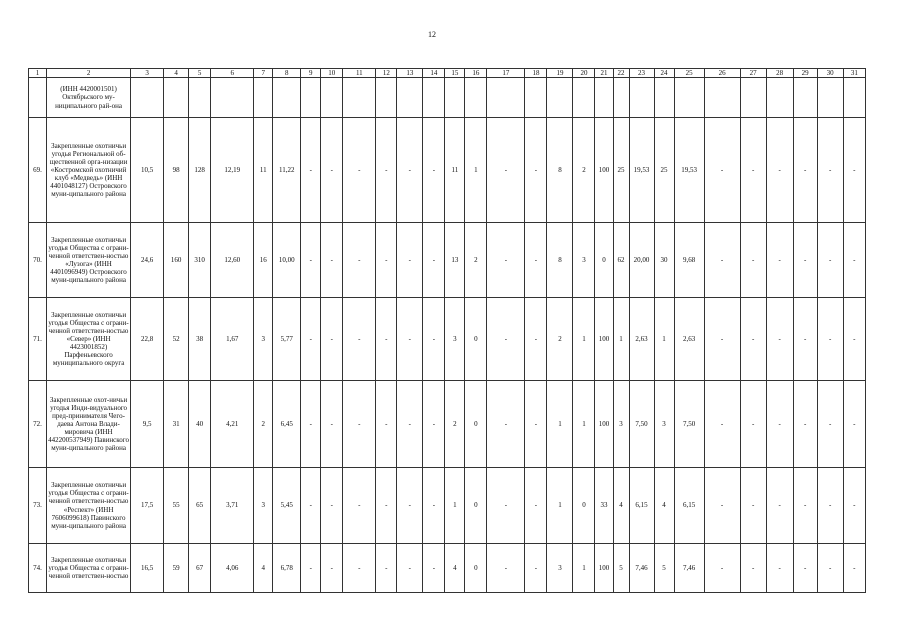 The height and width of the screenshot is (640, 904). What do you see at coordinates (641, 73) in the screenshot?
I see `column-header: 23` at bounding box center [641, 73].